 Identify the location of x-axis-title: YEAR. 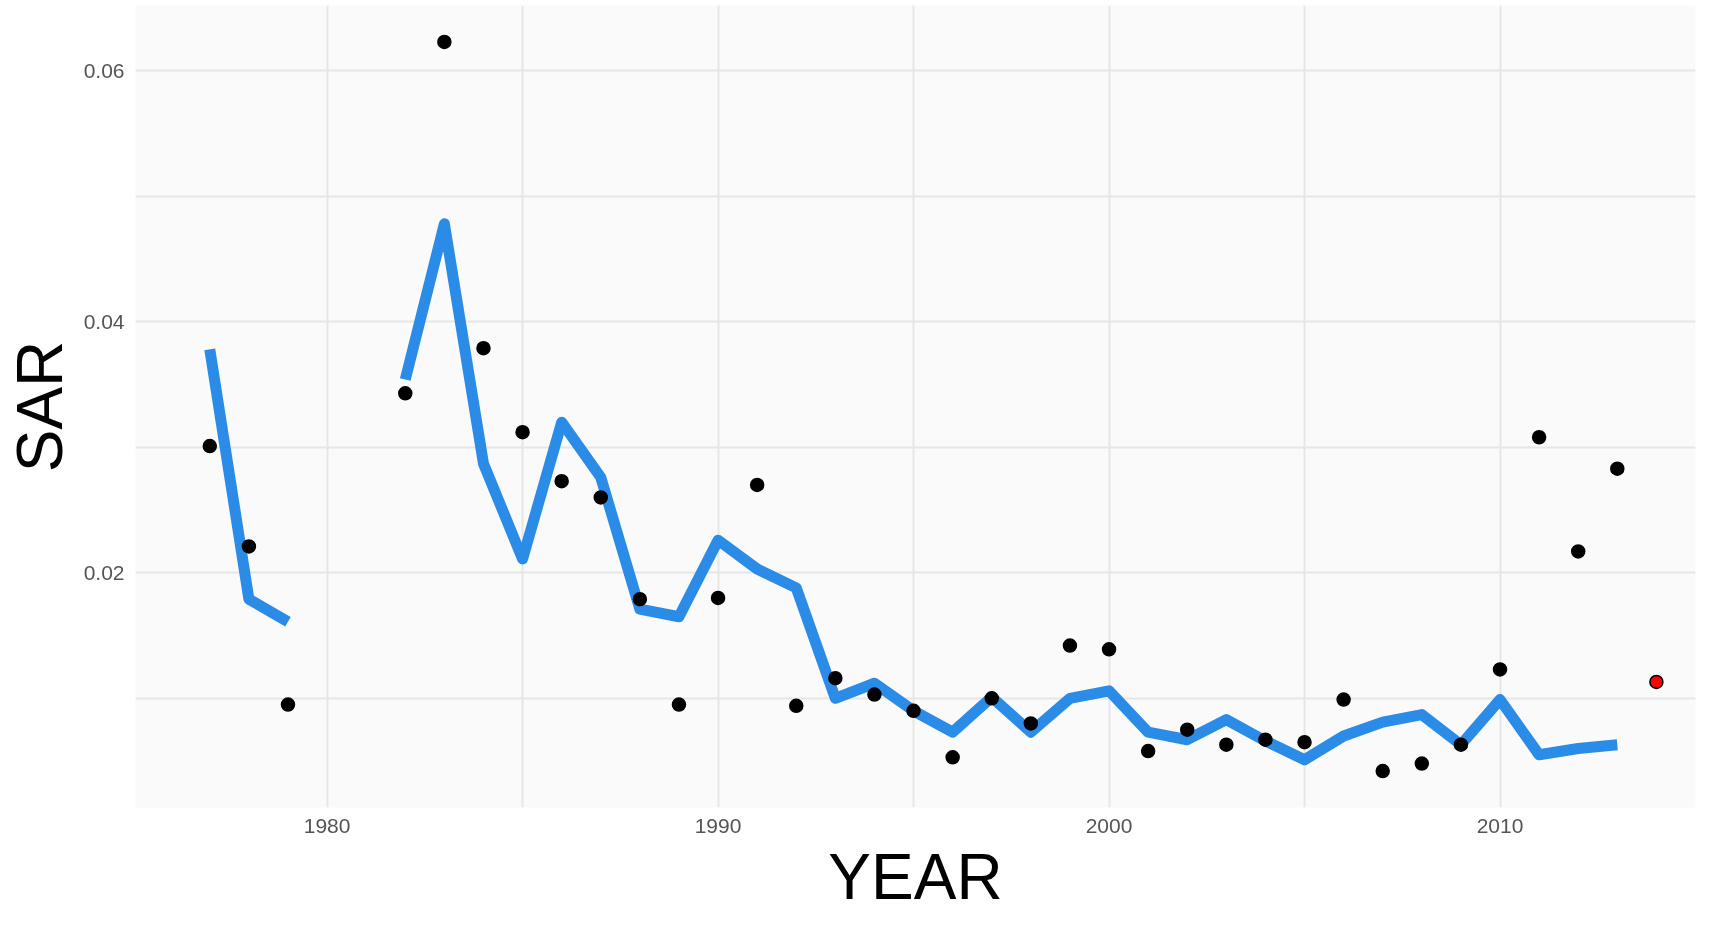
(915, 876).